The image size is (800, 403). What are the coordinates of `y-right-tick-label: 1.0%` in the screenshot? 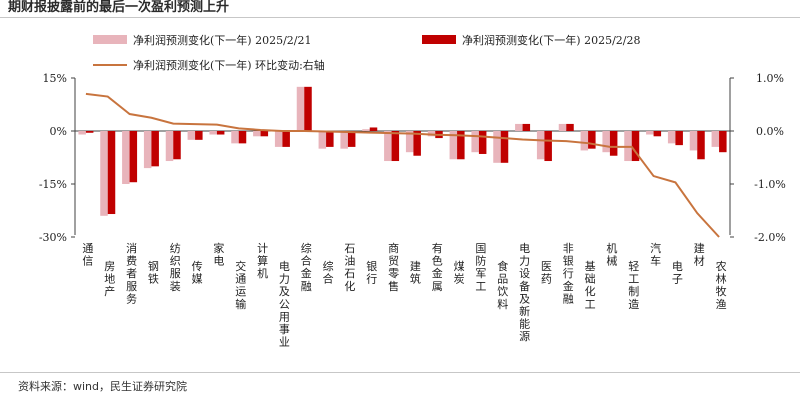 It's located at (770, 78).